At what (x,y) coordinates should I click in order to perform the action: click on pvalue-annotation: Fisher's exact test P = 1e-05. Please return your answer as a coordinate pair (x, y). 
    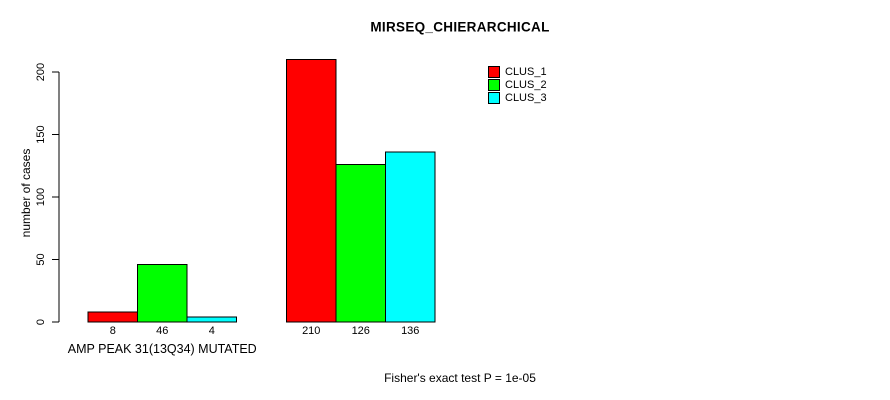
    Looking at the image, I should click on (460, 378).